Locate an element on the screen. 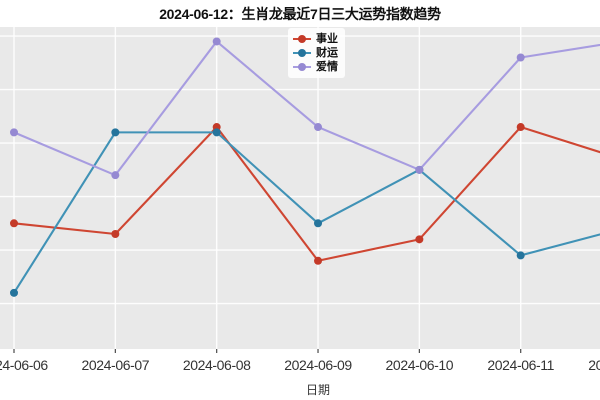 The width and height of the screenshot is (600, 400). legend-box: 事业 财运 爱情 is located at coordinates (316, 53).